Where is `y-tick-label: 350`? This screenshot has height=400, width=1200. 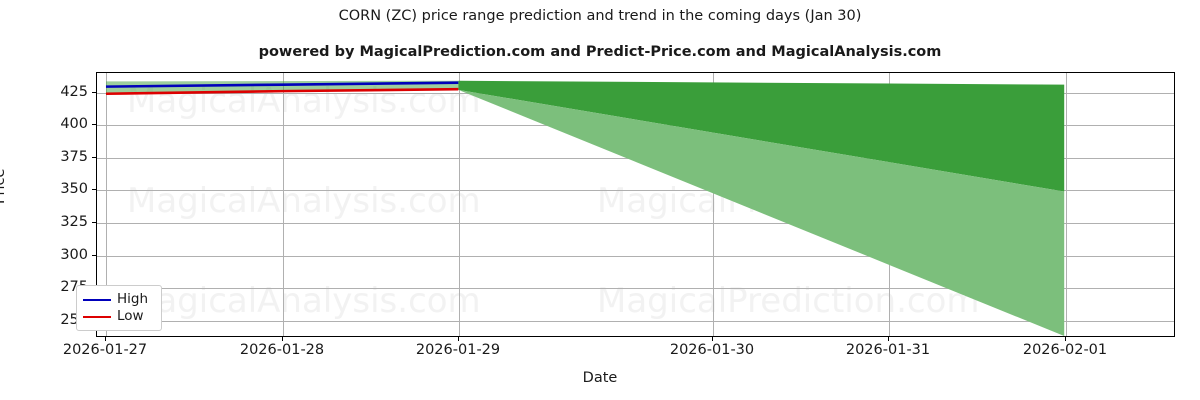 y-tick-label: 350 is located at coordinates (74, 189).